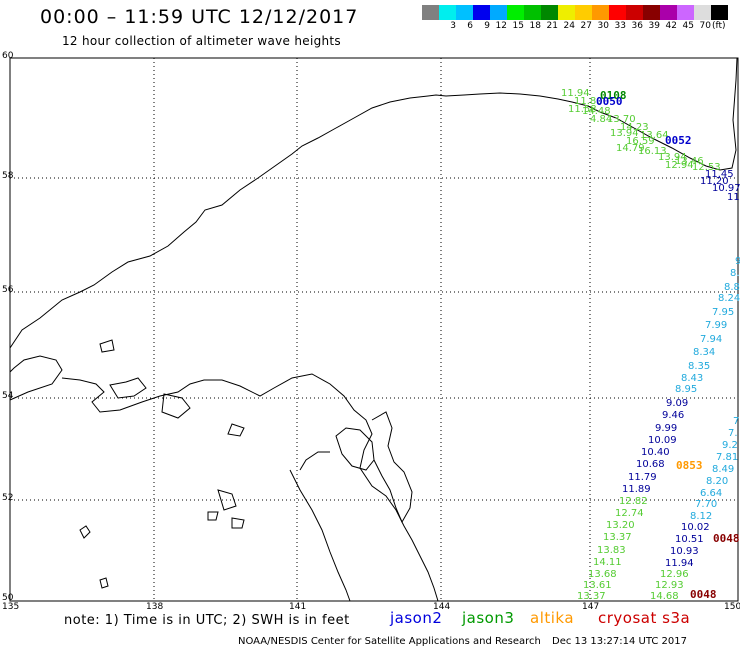 The height and width of the screenshot is (650, 740). I want to click on color-scale-label: 39, so click(654, 26).